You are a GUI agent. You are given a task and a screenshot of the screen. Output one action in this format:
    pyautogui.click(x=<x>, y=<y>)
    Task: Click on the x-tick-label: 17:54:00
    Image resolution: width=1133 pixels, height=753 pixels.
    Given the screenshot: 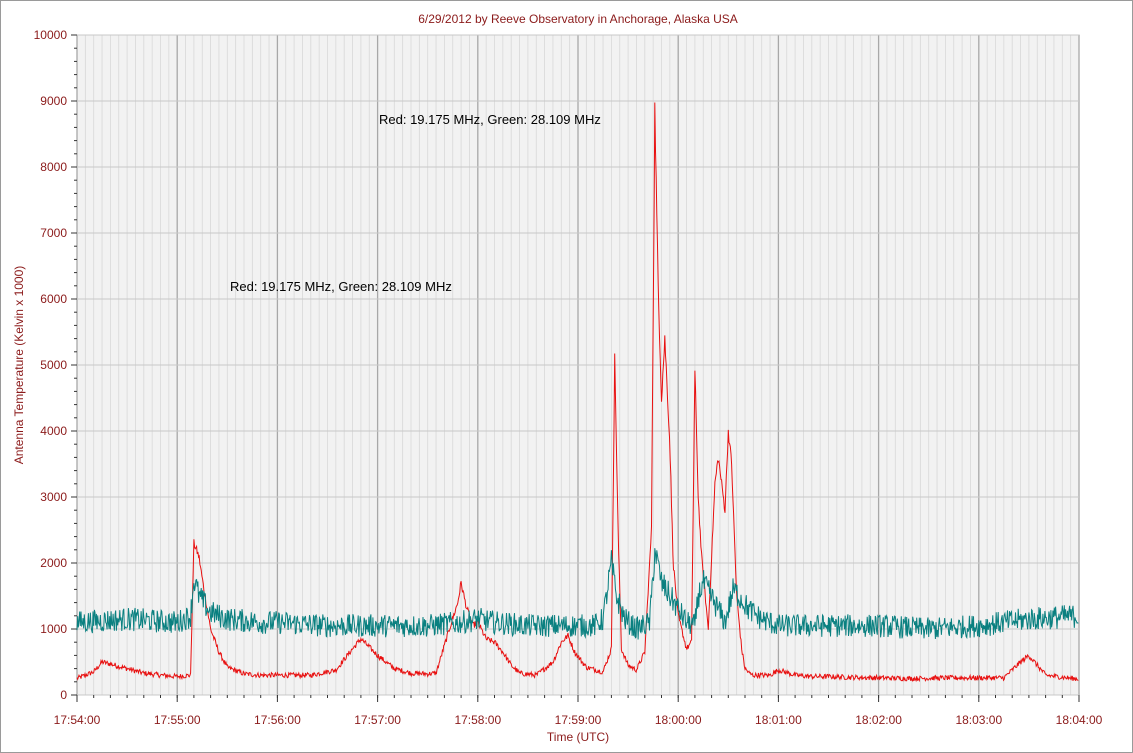 What is the action you would take?
    pyautogui.click(x=77, y=720)
    